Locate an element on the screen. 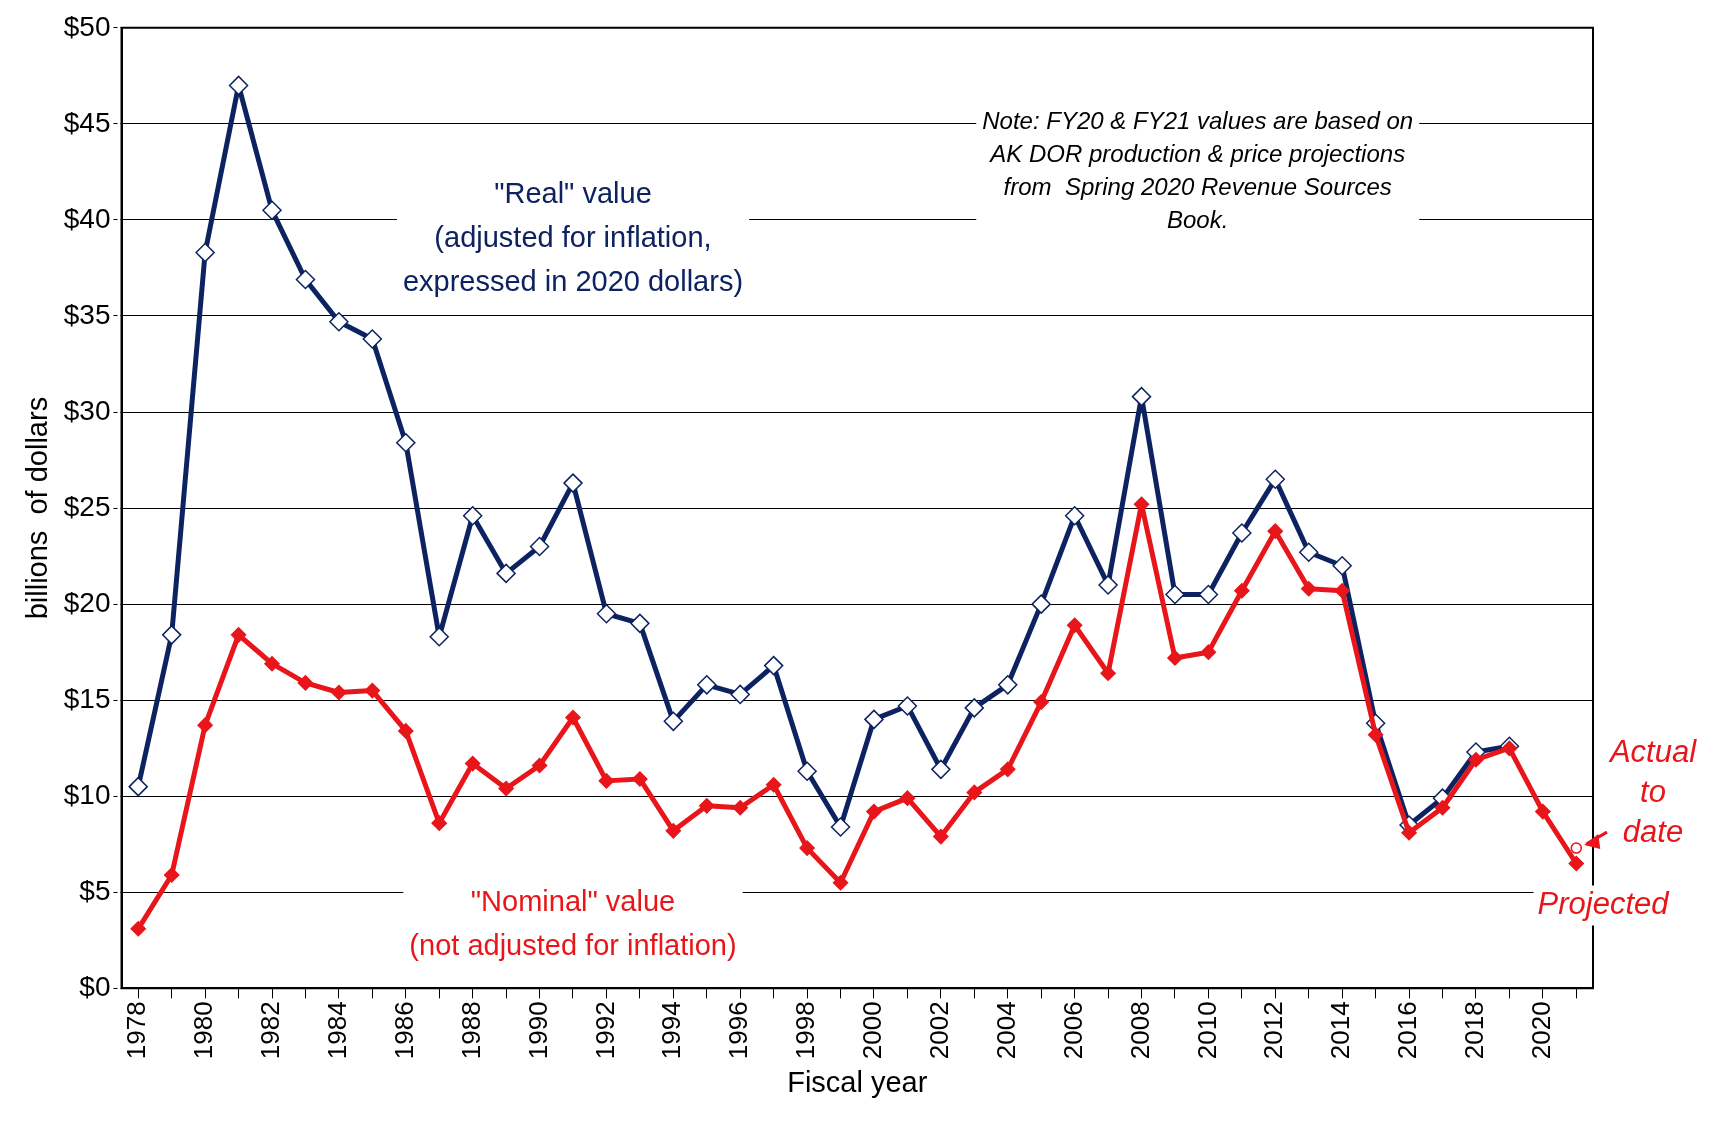  series-label: "Real" value (adjusted for inflation, expressed in 2020 dollars) is located at coordinates (573, 237).